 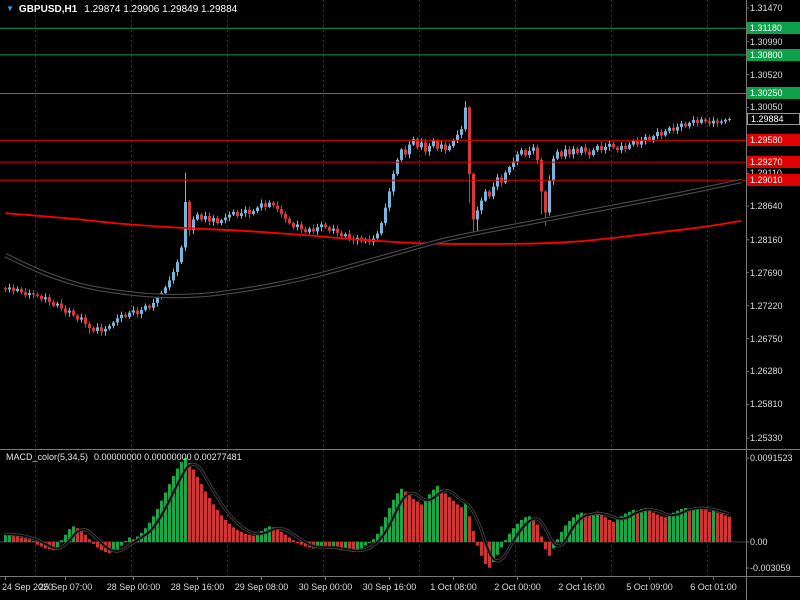 What do you see at coordinates (10, 8) in the screenshot?
I see `symbol-dropdown-icon: ▼` at bounding box center [10, 8].